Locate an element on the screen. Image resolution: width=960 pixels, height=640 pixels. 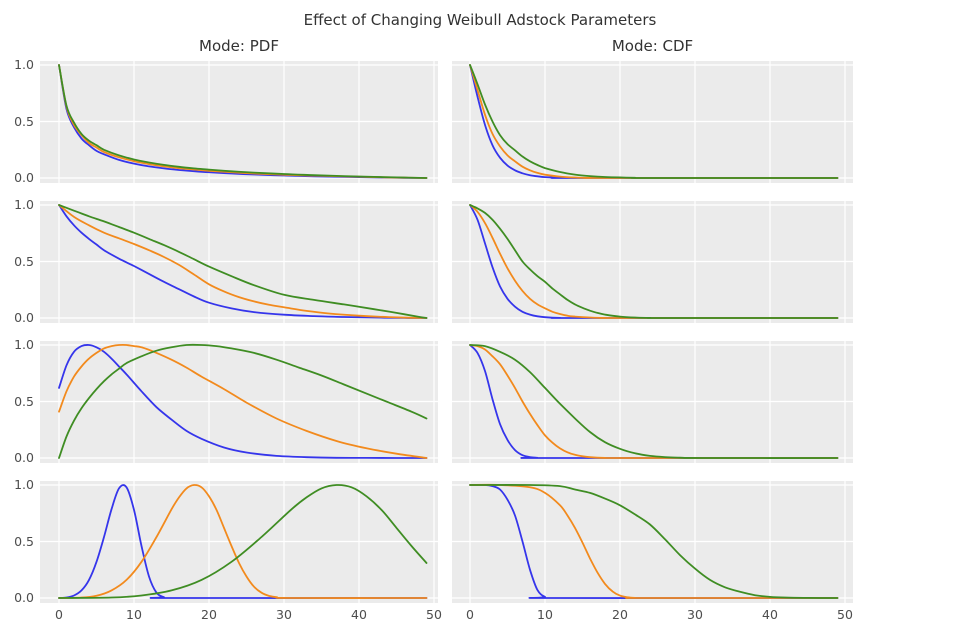
subplot-pdf-row1 is located at coordinates (239, 122).